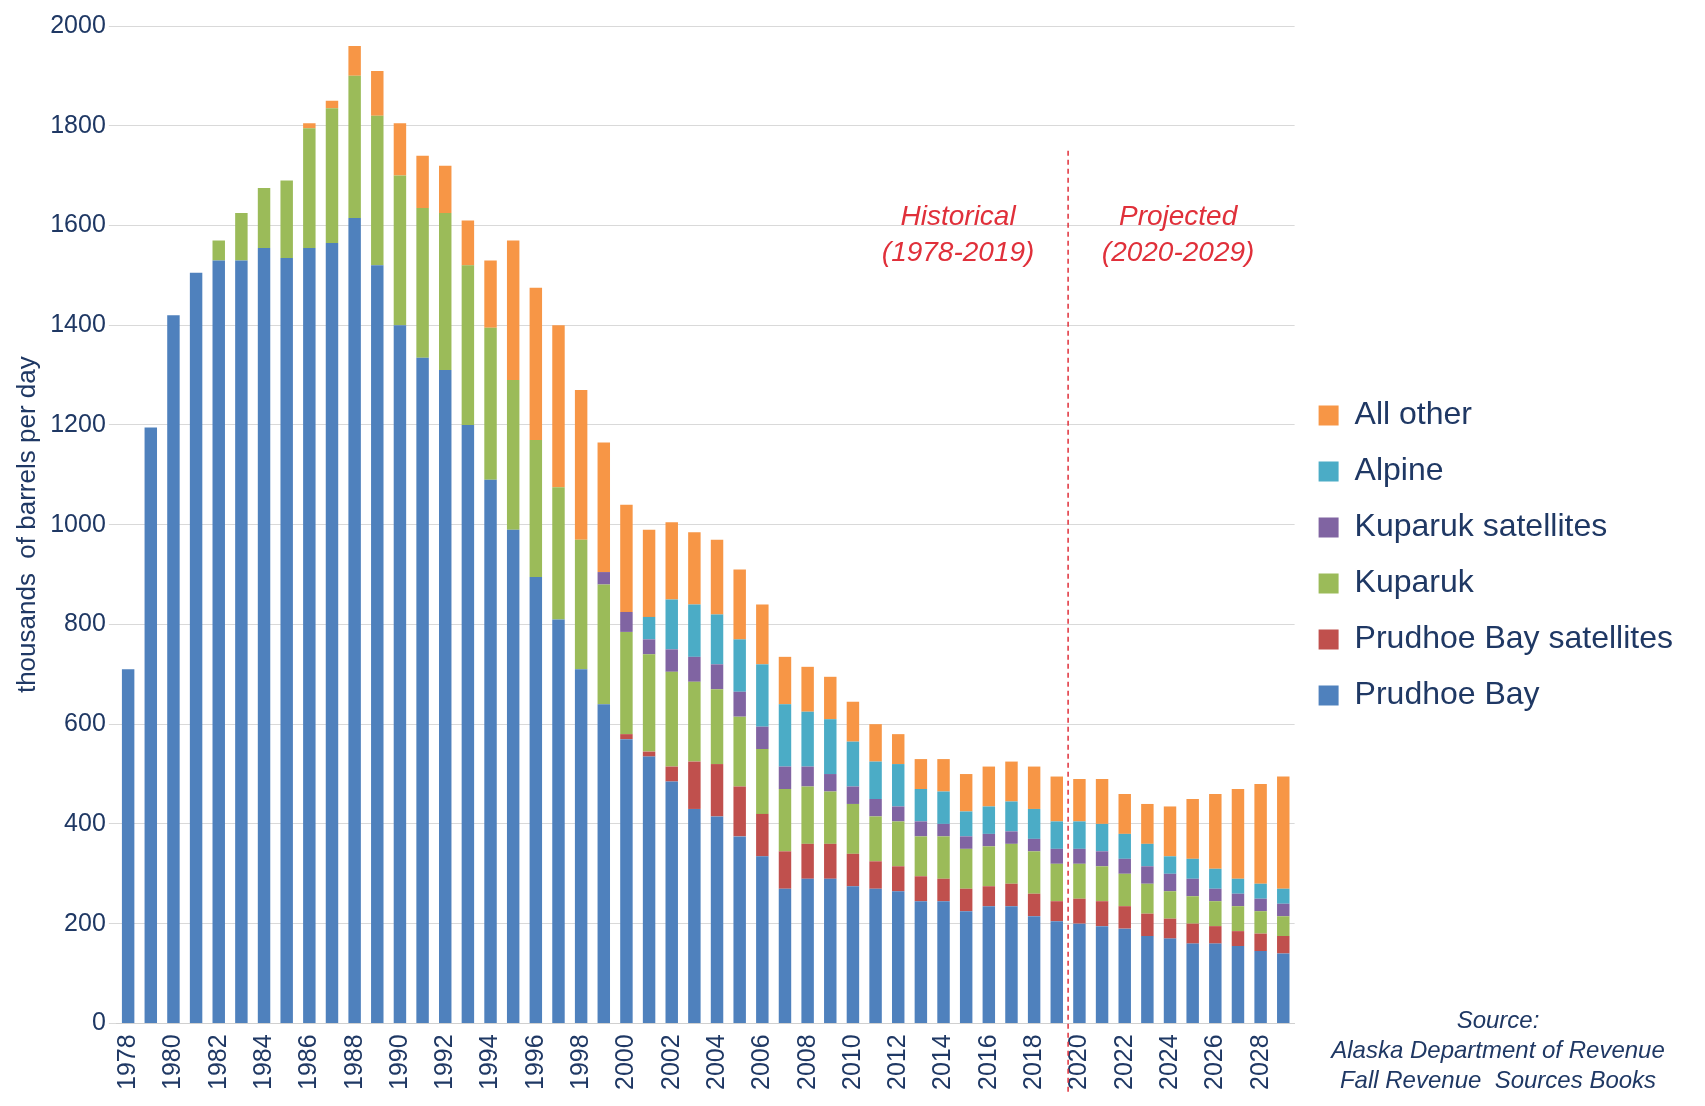 This screenshot has height=1106, width=1705. What do you see at coordinates (1481, 525) in the screenshot?
I see `legend-label: Kuparuk satellites` at bounding box center [1481, 525].